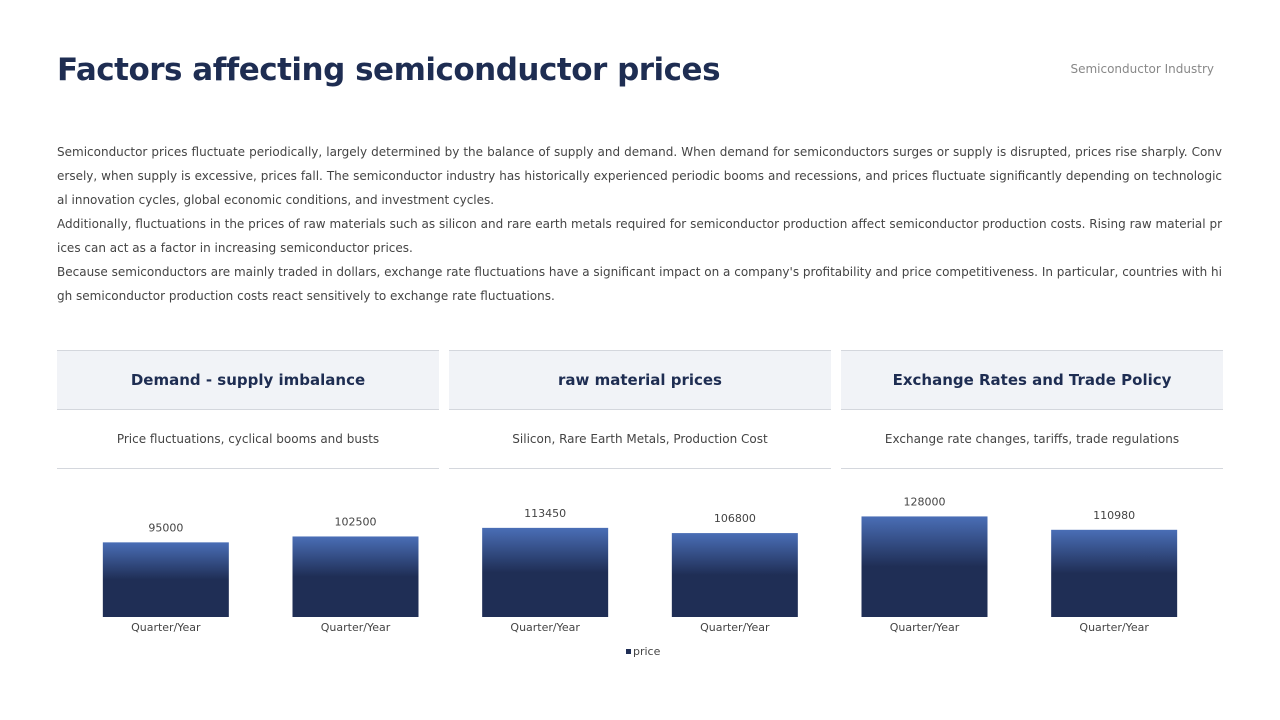 The image size is (1280, 720). Describe the element at coordinates (925, 501) in the screenshot. I see `value-label: 128000` at that location.